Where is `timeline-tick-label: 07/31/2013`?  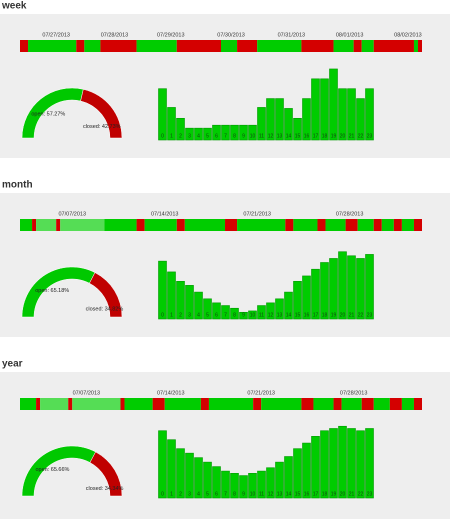 timeline-tick-label: 07/31/2013 is located at coordinates (292, 35).